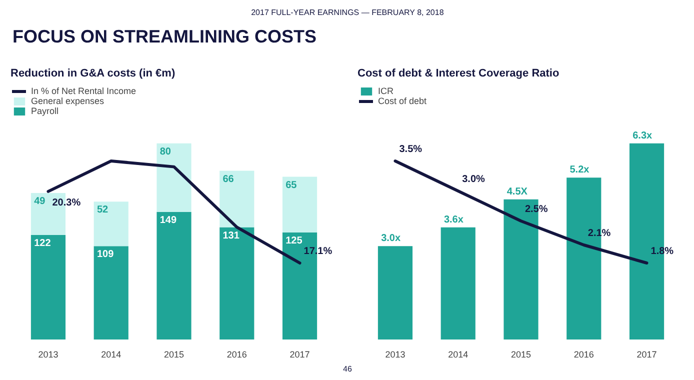 The width and height of the screenshot is (694, 380). Describe the element at coordinates (474, 179) in the screenshot. I see `data-label: 3.0%` at that location.